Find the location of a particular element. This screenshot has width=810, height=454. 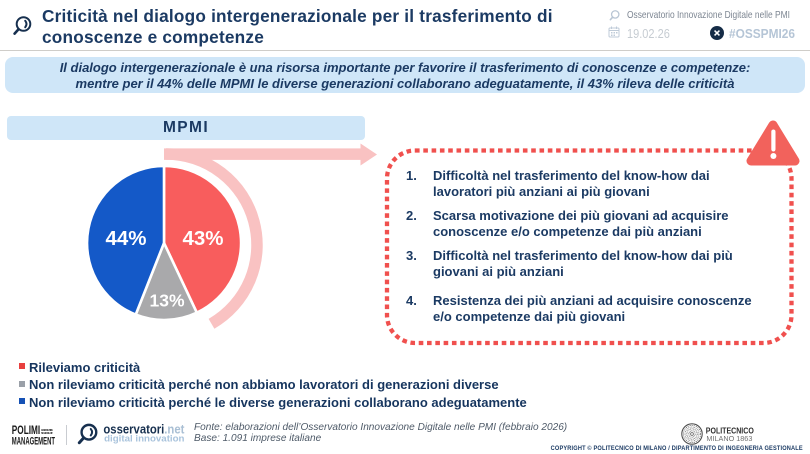

svg-text: MILANO 1863 is located at coordinates (729, 438).